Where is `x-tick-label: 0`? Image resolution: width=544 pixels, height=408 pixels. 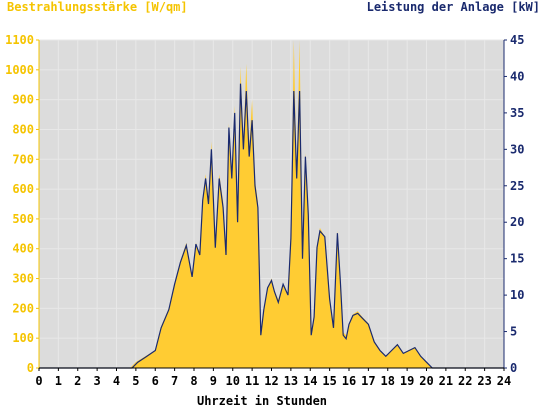 x-tick-label: 0 is located at coordinates (38, 381).